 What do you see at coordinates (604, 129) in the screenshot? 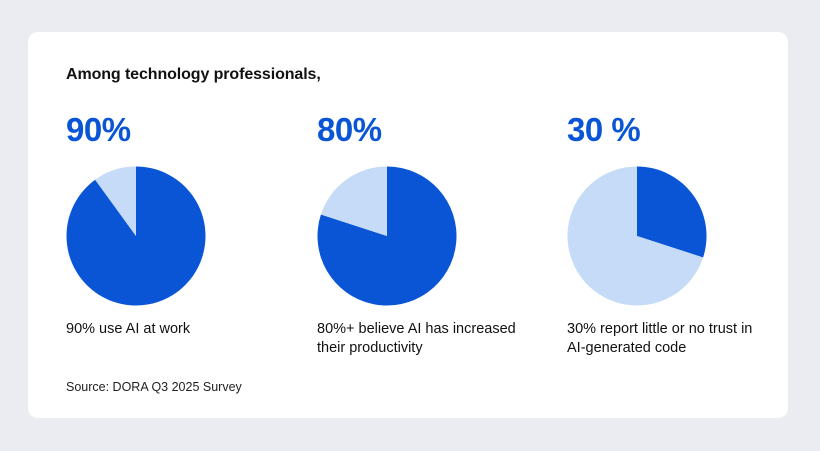
I see `stat-3-value: 30 %` at bounding box center [604, 129].